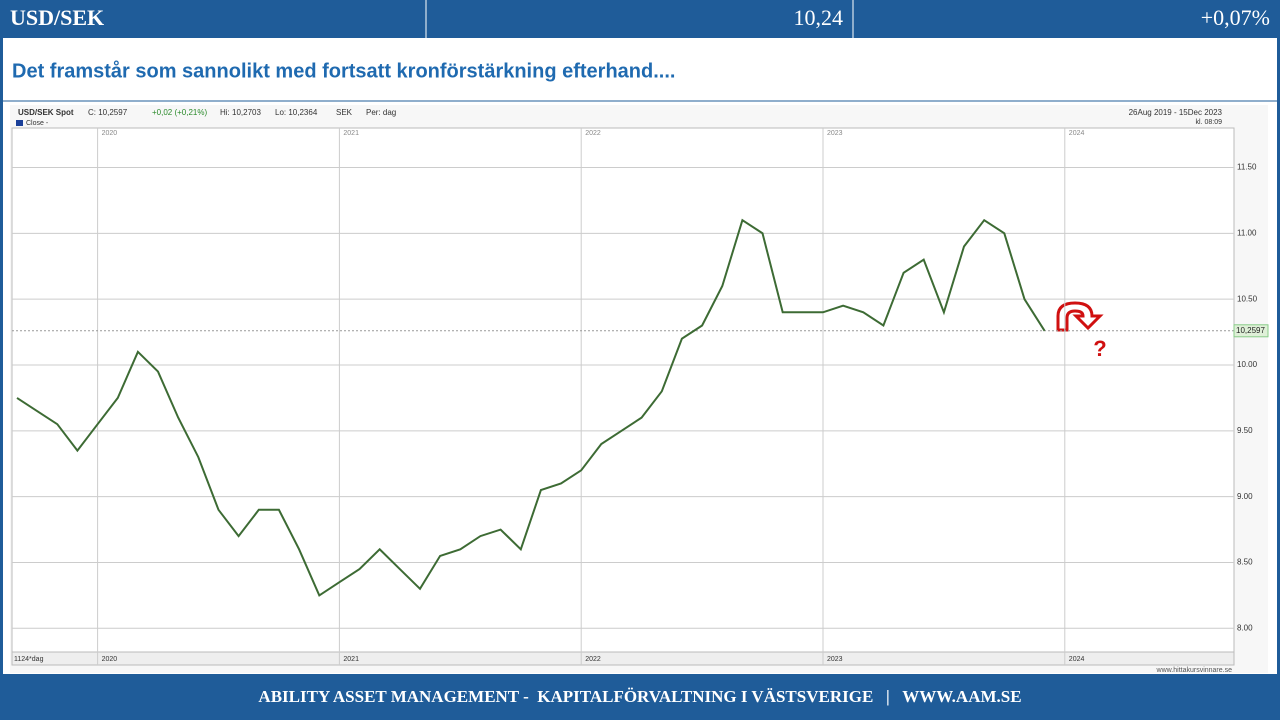 The height and width of the screenshot is (720, 1280). What do you see at coordinates (57, 17) in the screenshot?
I see `pair: USD/SEK` at bounding box center [57, 17].